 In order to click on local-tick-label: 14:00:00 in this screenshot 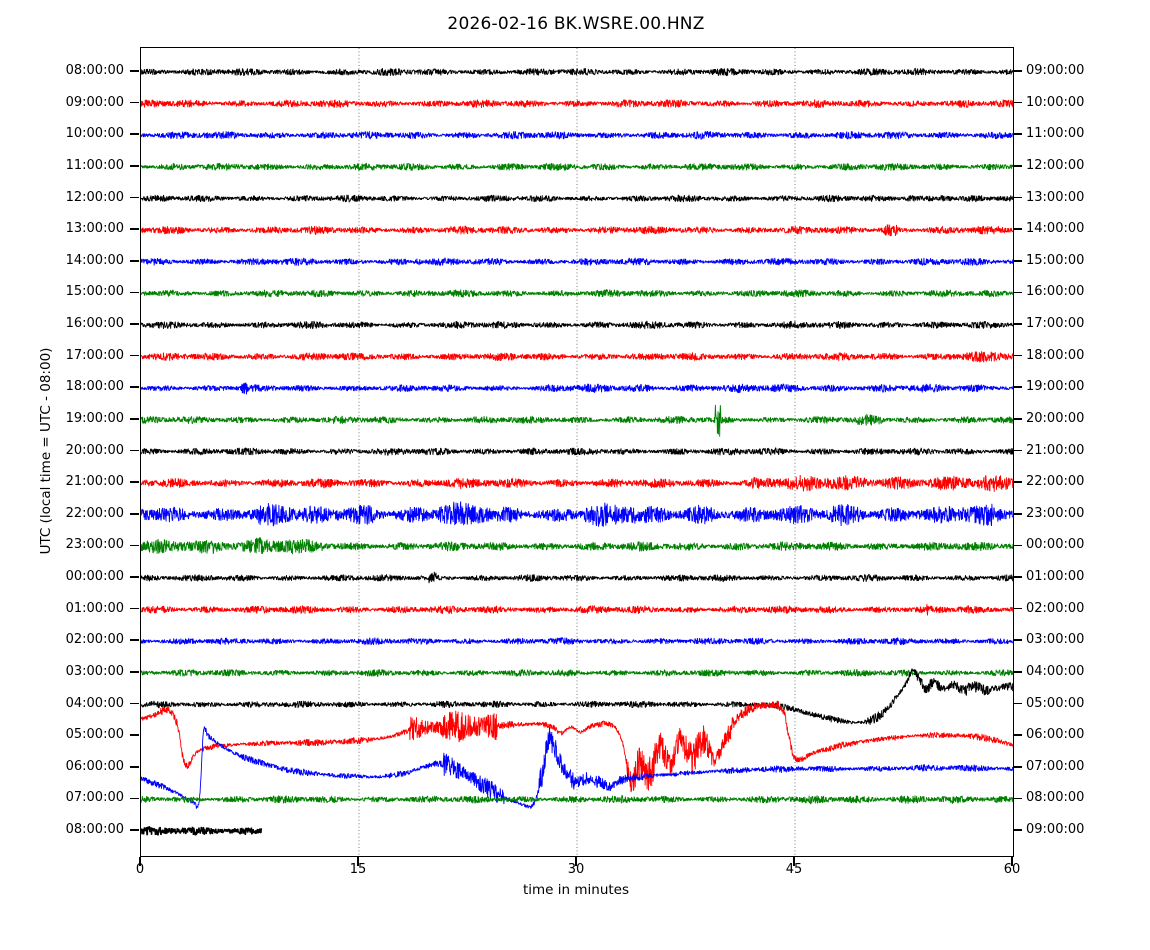, I will do `click(1055, 229)`.